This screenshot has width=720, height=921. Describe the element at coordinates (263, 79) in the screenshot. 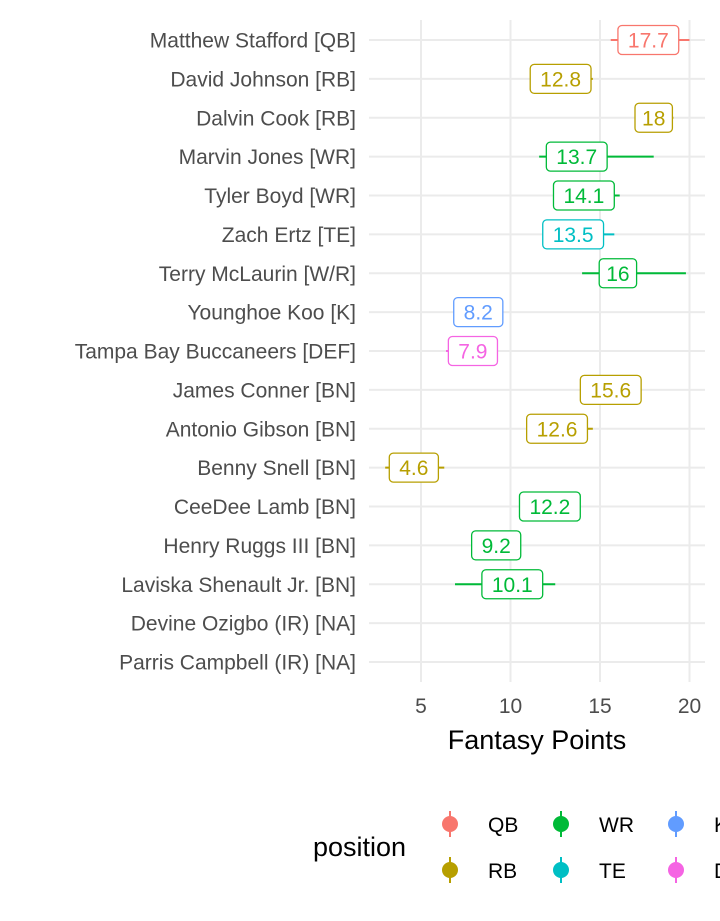

I see `y-tick-label: David Johnson [RB]` at that location.